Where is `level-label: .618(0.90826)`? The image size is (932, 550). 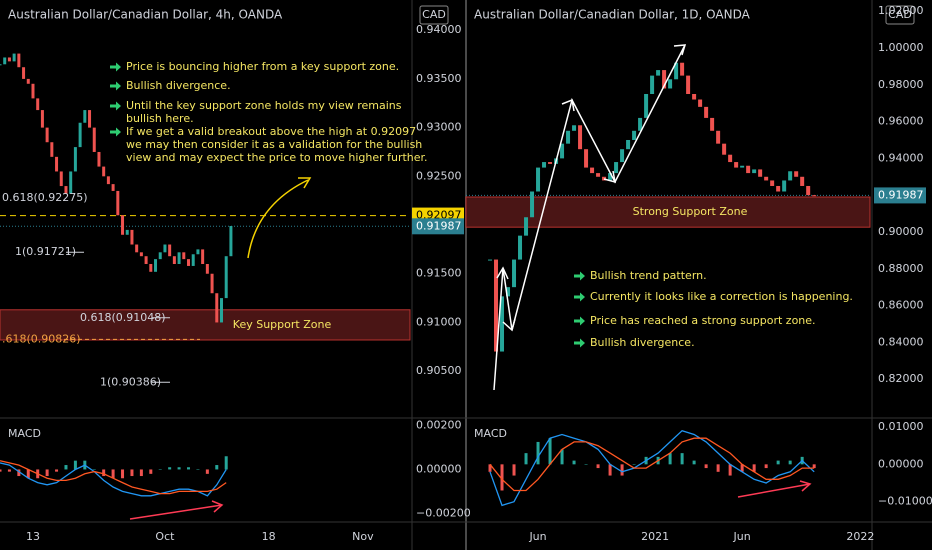
level-label: .618(0.90826) is located at coordinates (41, 338).